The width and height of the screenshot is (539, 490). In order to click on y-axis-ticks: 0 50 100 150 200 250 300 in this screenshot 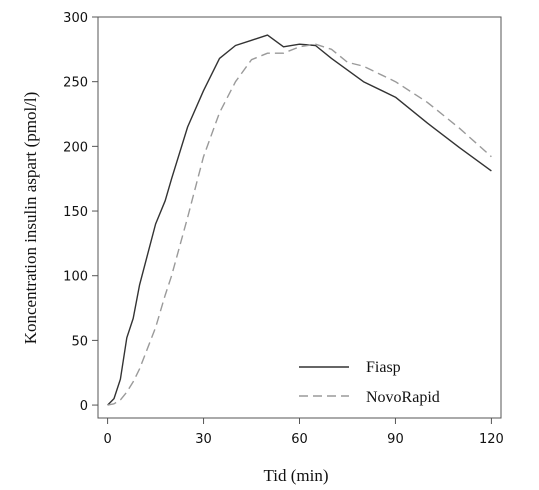, I will do `click(80, 212)`.